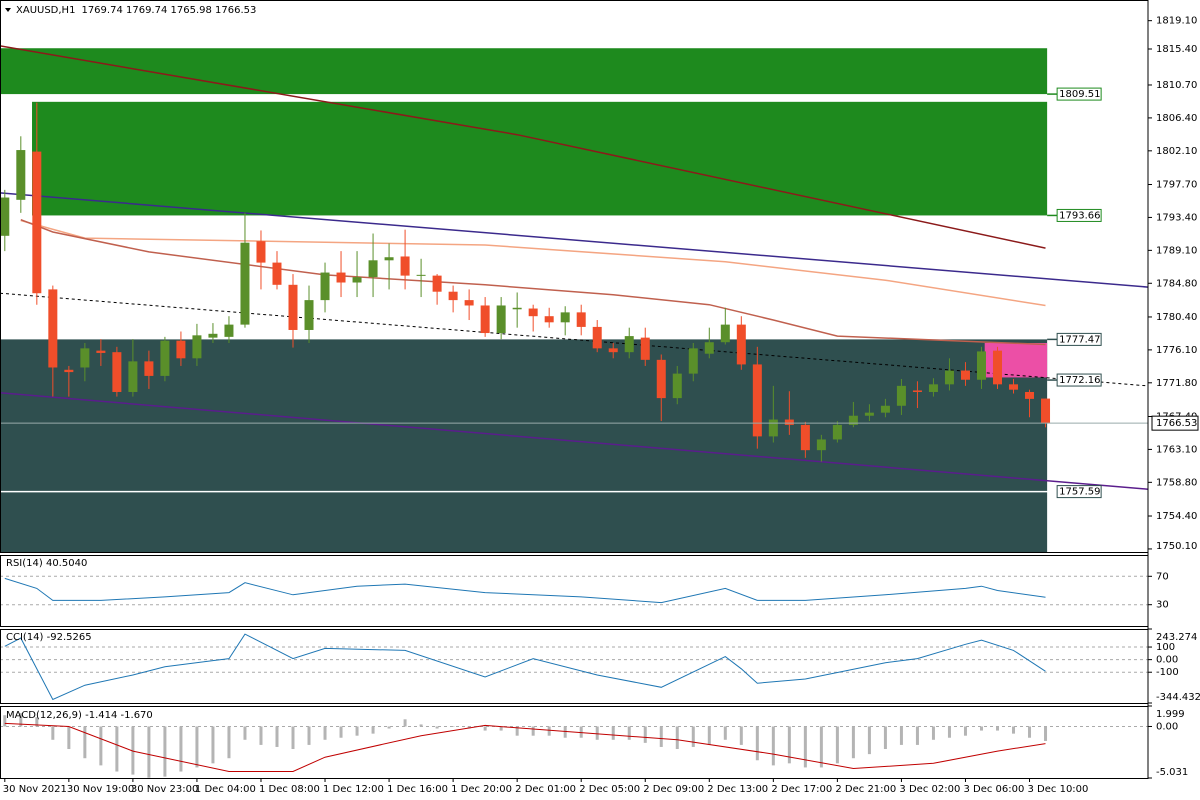 This screenshot has height=800, width=1200. Describe the element at coordinates (1176, 21) in the screenshot. I see `y-tick-label: 1819.10` at that location.